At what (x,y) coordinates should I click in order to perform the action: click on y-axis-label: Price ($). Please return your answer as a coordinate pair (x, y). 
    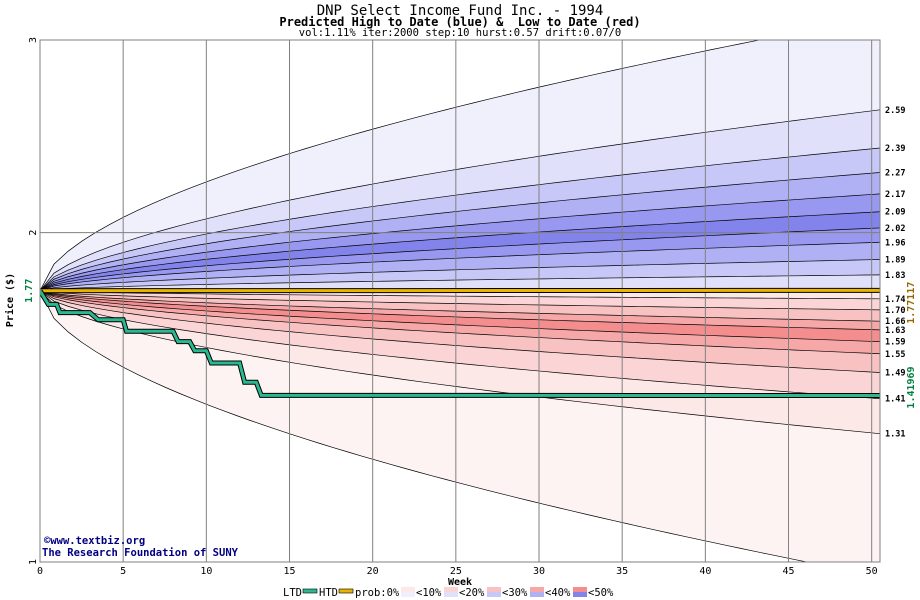
    Looking at the image, I should click on (10, 300).